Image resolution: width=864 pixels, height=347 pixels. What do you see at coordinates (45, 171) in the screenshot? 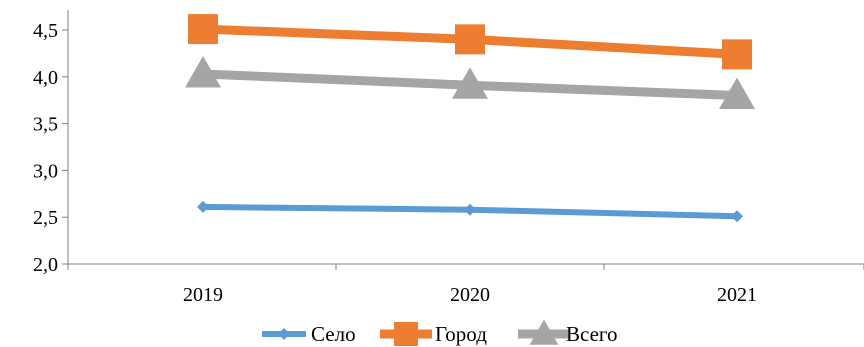
I see `y-tick-label: 3,0` at bounding box center [45, 171].